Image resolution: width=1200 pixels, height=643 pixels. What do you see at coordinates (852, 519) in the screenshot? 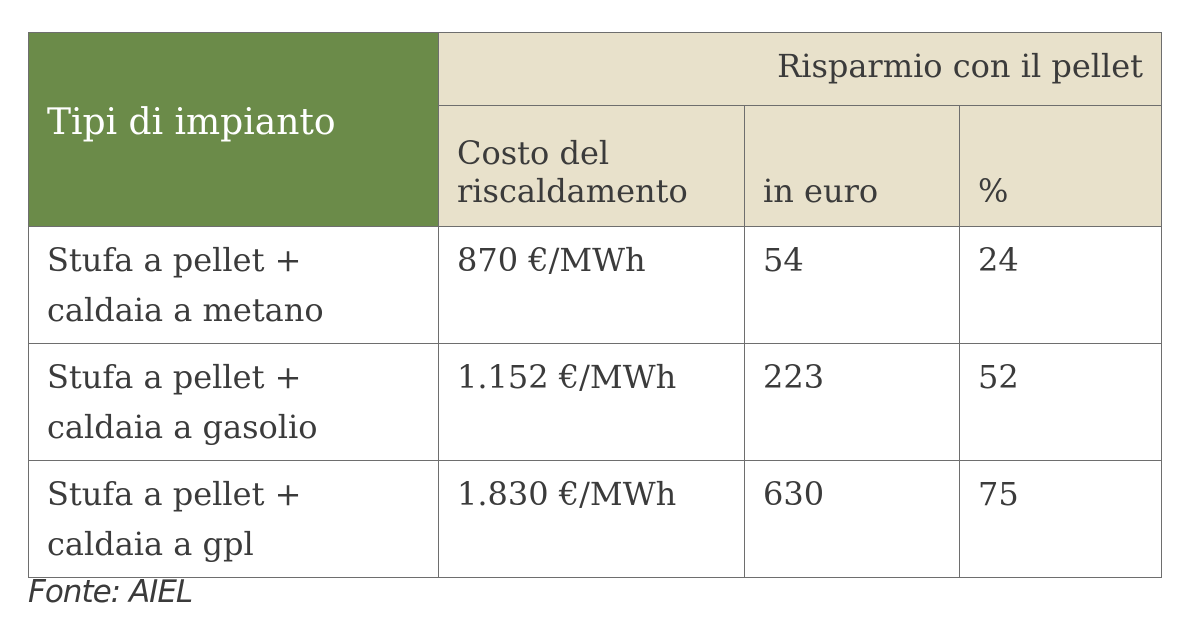
I see `row-euro-cell: 630` at bounding box center [852, 519].